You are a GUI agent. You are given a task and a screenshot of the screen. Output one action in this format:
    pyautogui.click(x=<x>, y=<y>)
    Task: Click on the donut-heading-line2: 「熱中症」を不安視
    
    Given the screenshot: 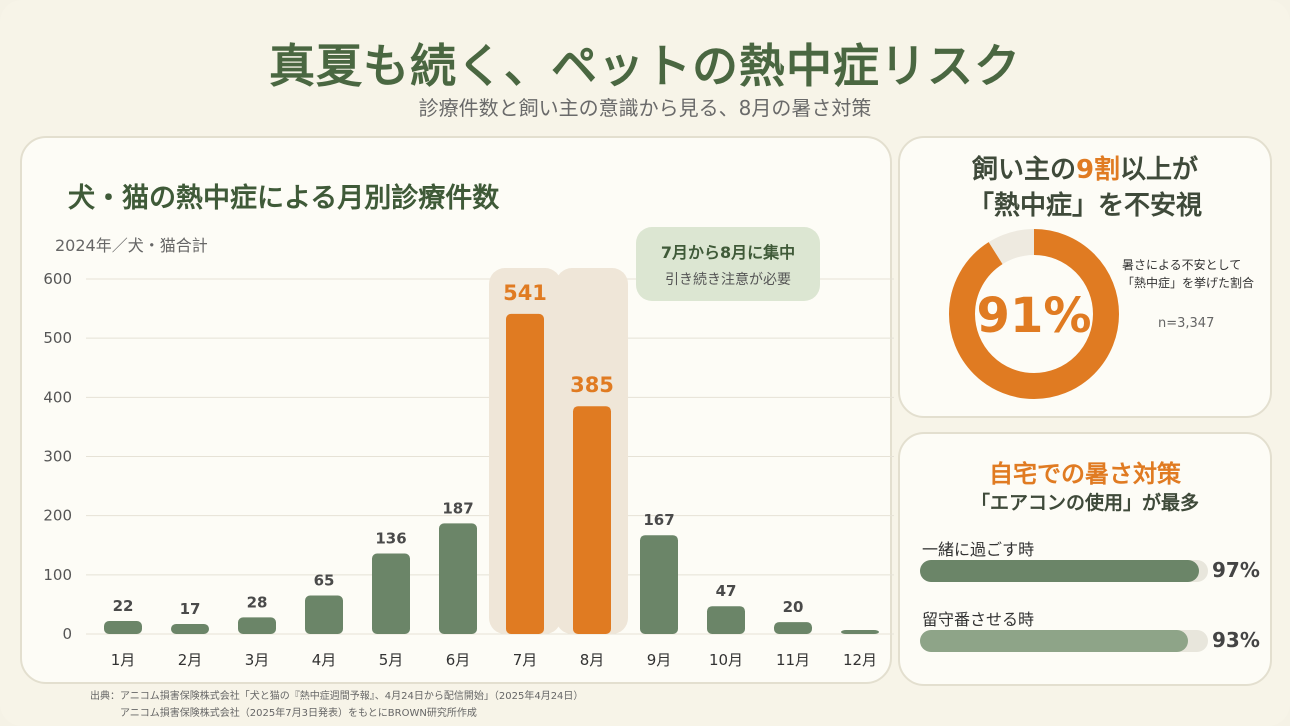 What is the action you would take?
    pyautogui.click(x=1084, y=206)
    